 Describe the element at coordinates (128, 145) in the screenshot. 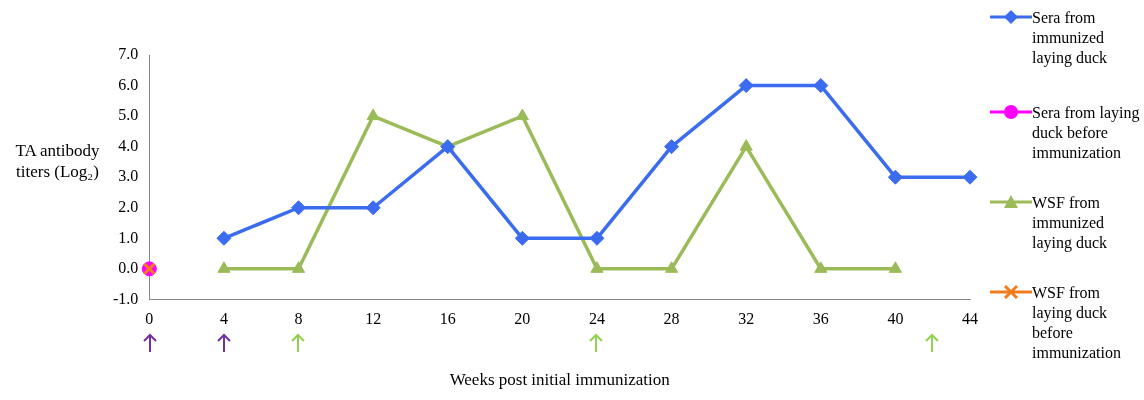

I see `y-tick-label: 4.0` at that location.